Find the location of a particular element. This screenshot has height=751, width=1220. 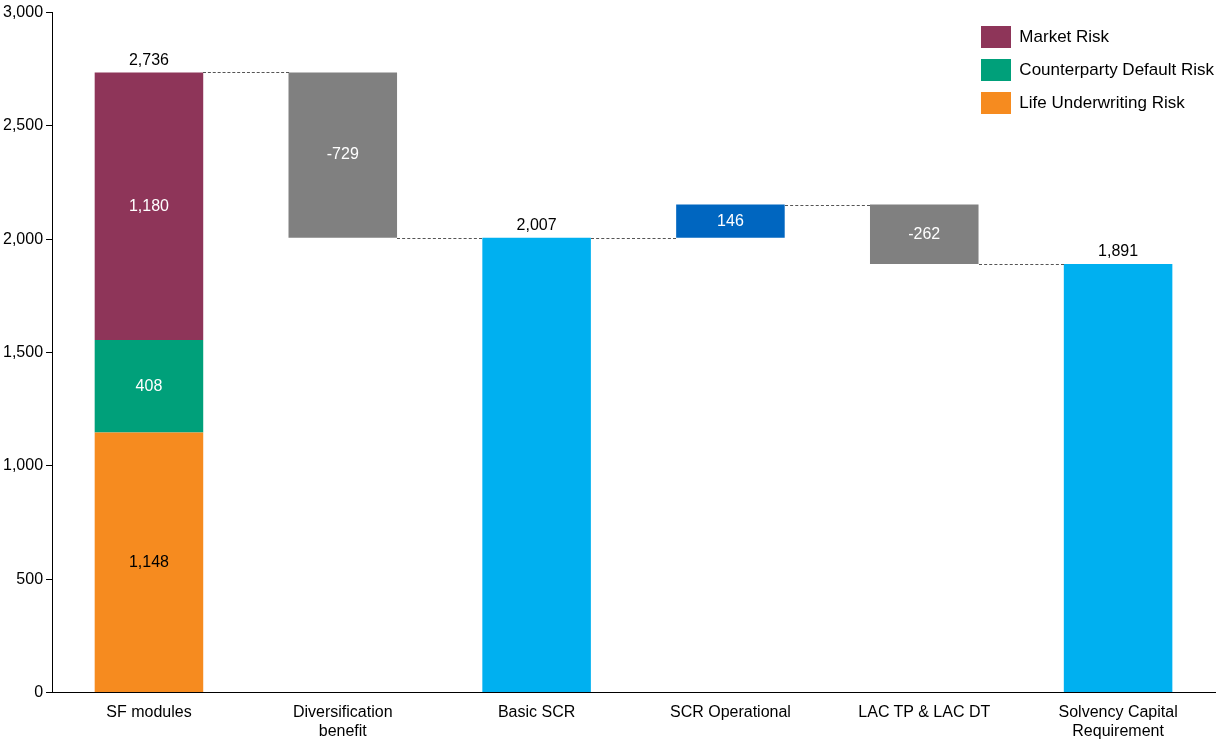

total-label: 2,736 is located at coordinates (149, 59).